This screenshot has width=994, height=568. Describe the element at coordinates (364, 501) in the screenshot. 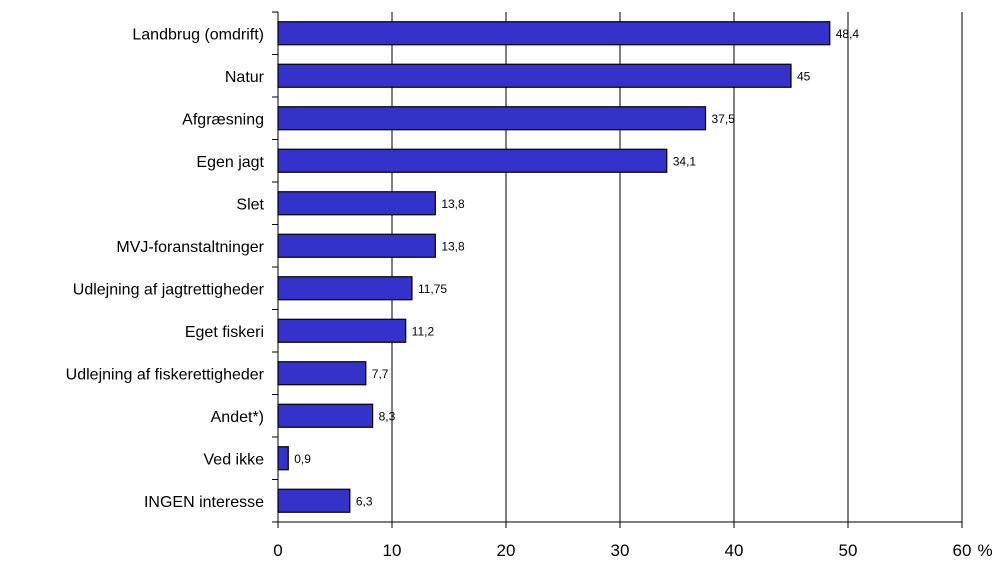

I see `data-label: 6,3` at that location.